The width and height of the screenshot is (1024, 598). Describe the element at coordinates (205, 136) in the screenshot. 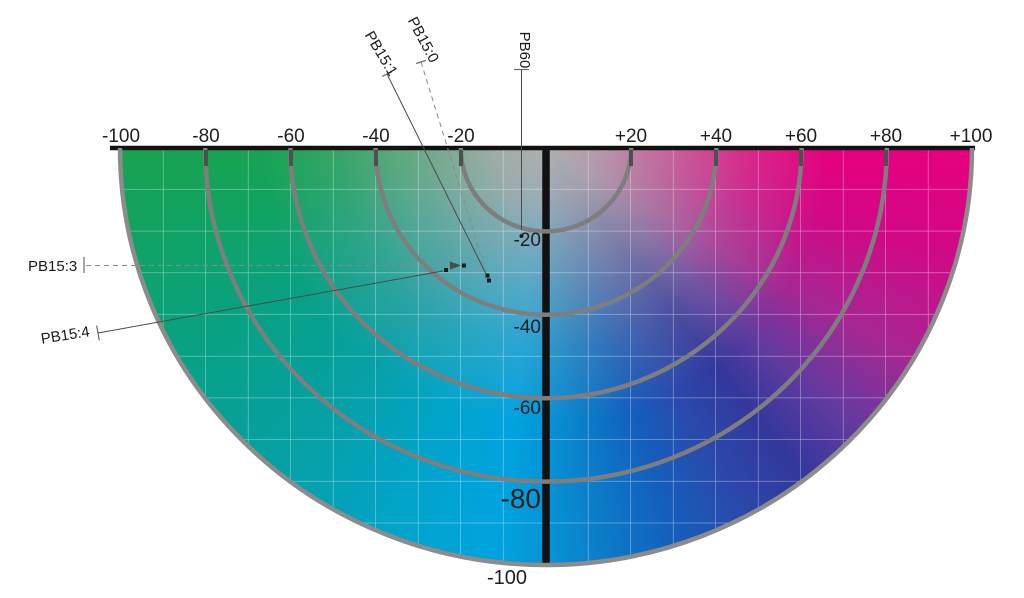

I see `a-tick-label: -80` at that location.